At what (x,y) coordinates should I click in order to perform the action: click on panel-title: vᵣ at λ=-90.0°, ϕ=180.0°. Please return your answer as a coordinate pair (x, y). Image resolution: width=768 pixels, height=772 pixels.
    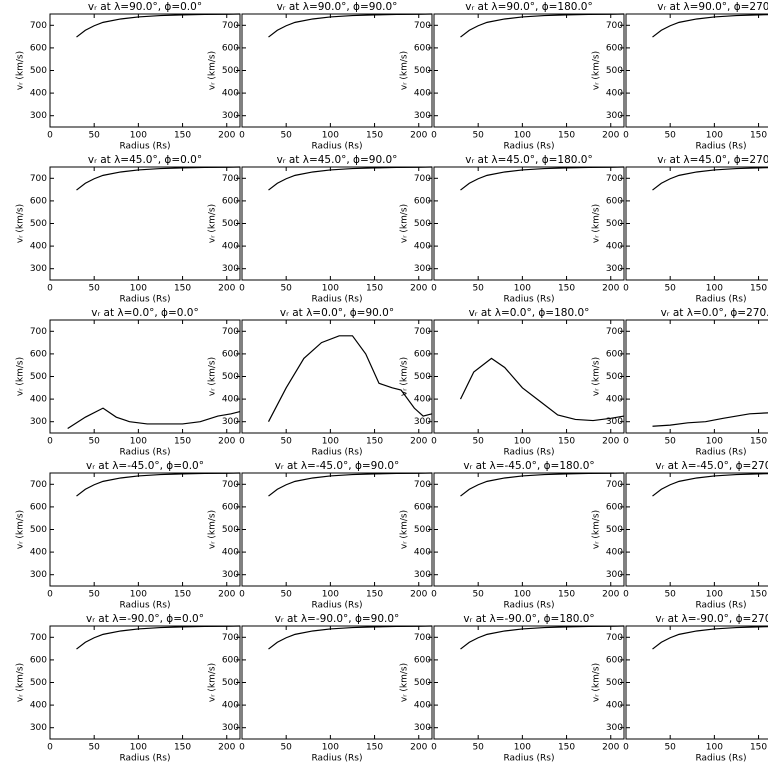
    Looking at the image, I should click on (528, 619).